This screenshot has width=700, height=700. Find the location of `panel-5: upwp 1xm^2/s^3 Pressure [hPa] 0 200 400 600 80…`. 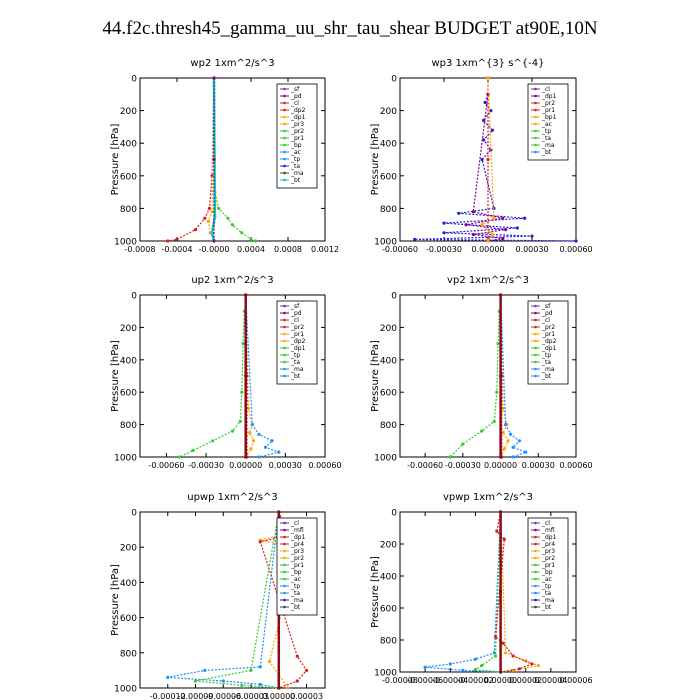

panel-5: upwp 1xm^2/s^3 Pressure [hPa] 0 200 400 600 80… is located at coordinates (218, 596).